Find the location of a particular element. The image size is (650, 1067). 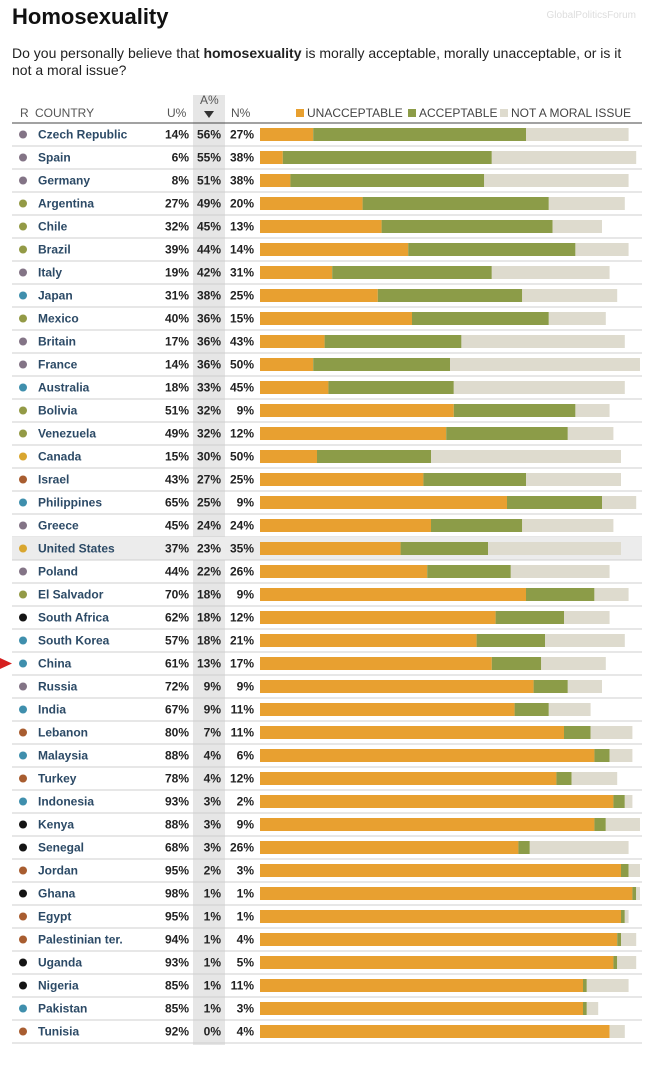

acceptable-value: 4% is located at coordinates (213, 779).